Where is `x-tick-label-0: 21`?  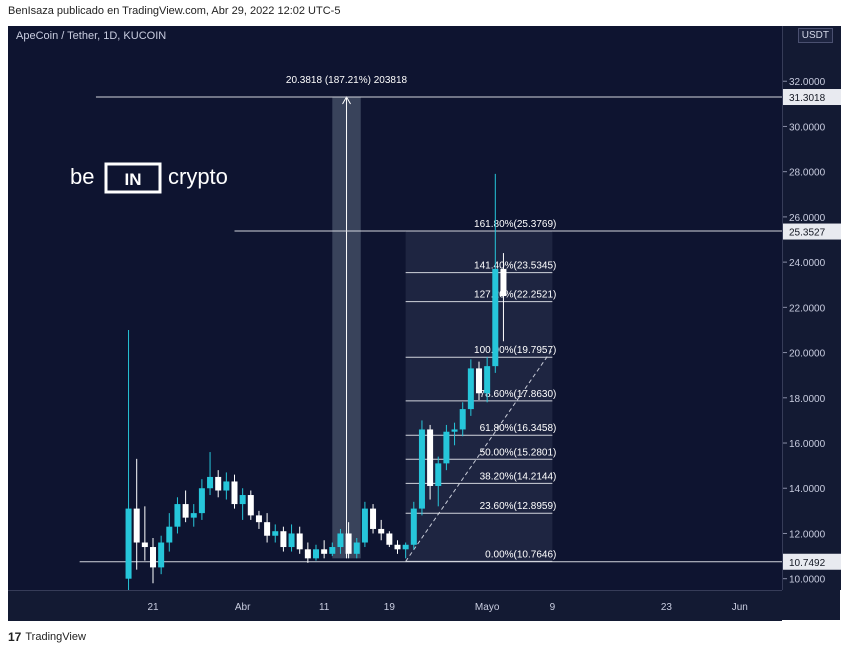
x-tick-label-0: 21 is located at coordinates (153, 607).